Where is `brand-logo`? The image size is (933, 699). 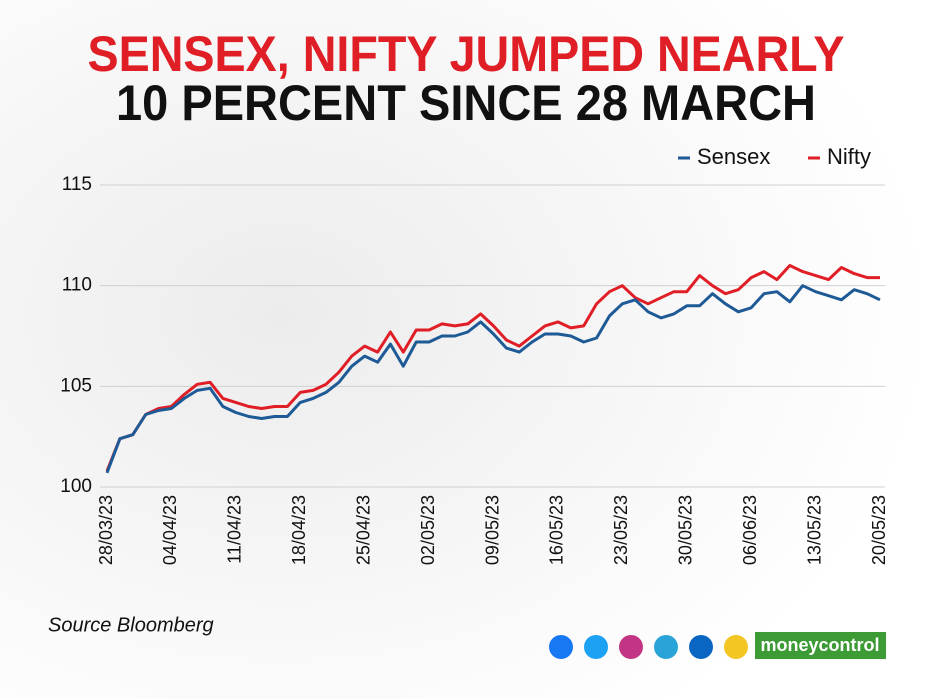
brand-logo is located at coordinates (820, 645).